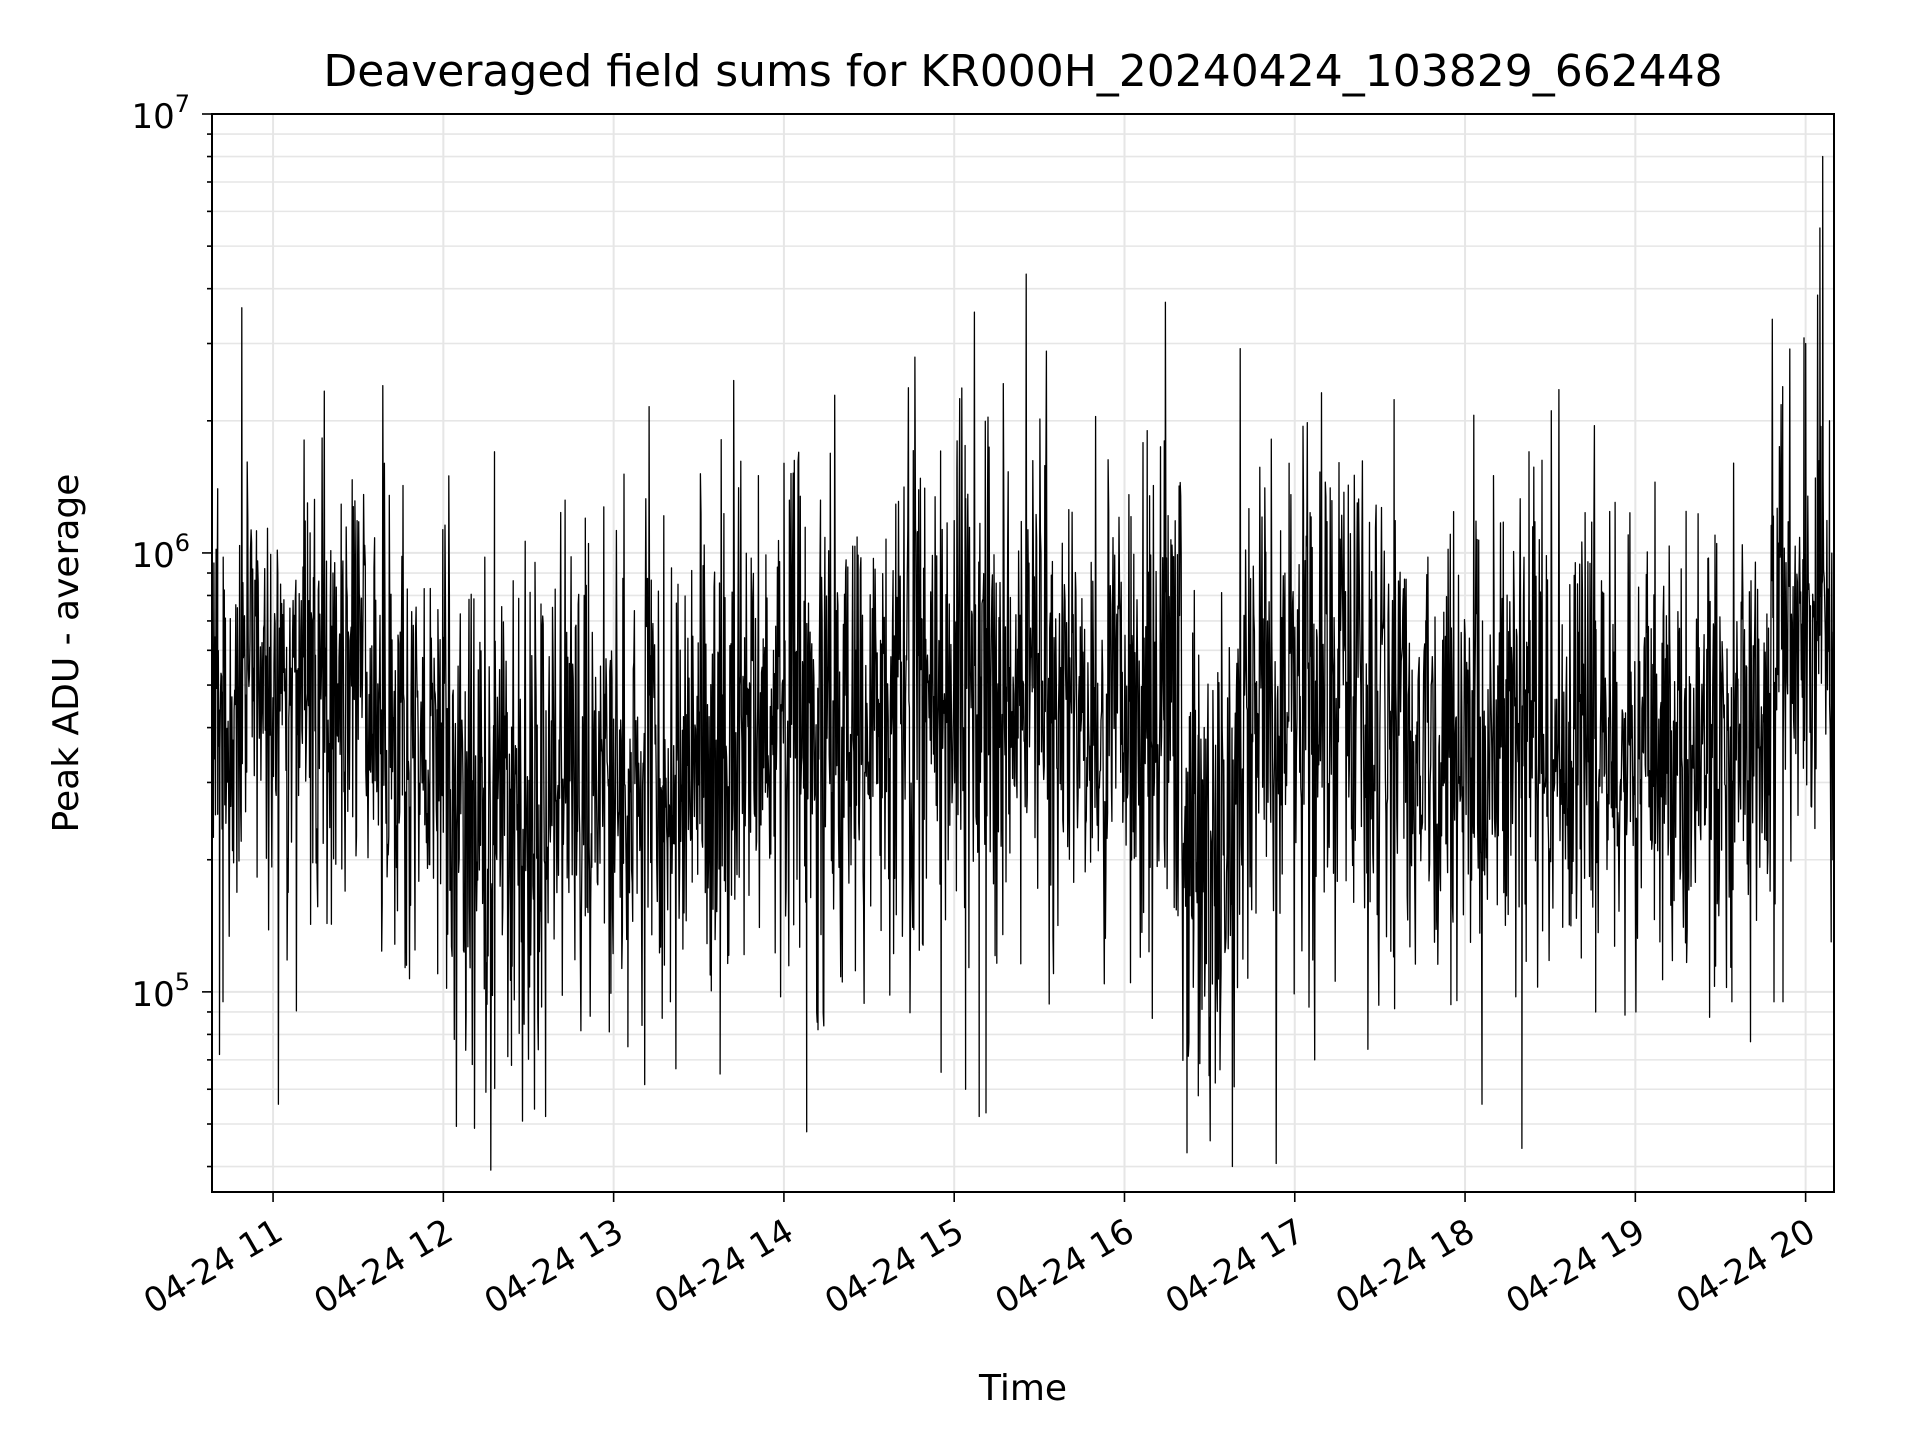  Describe the element at coordinates (182, 982) in the screenshot. I see `y-tick-exponent: 5` at that location.